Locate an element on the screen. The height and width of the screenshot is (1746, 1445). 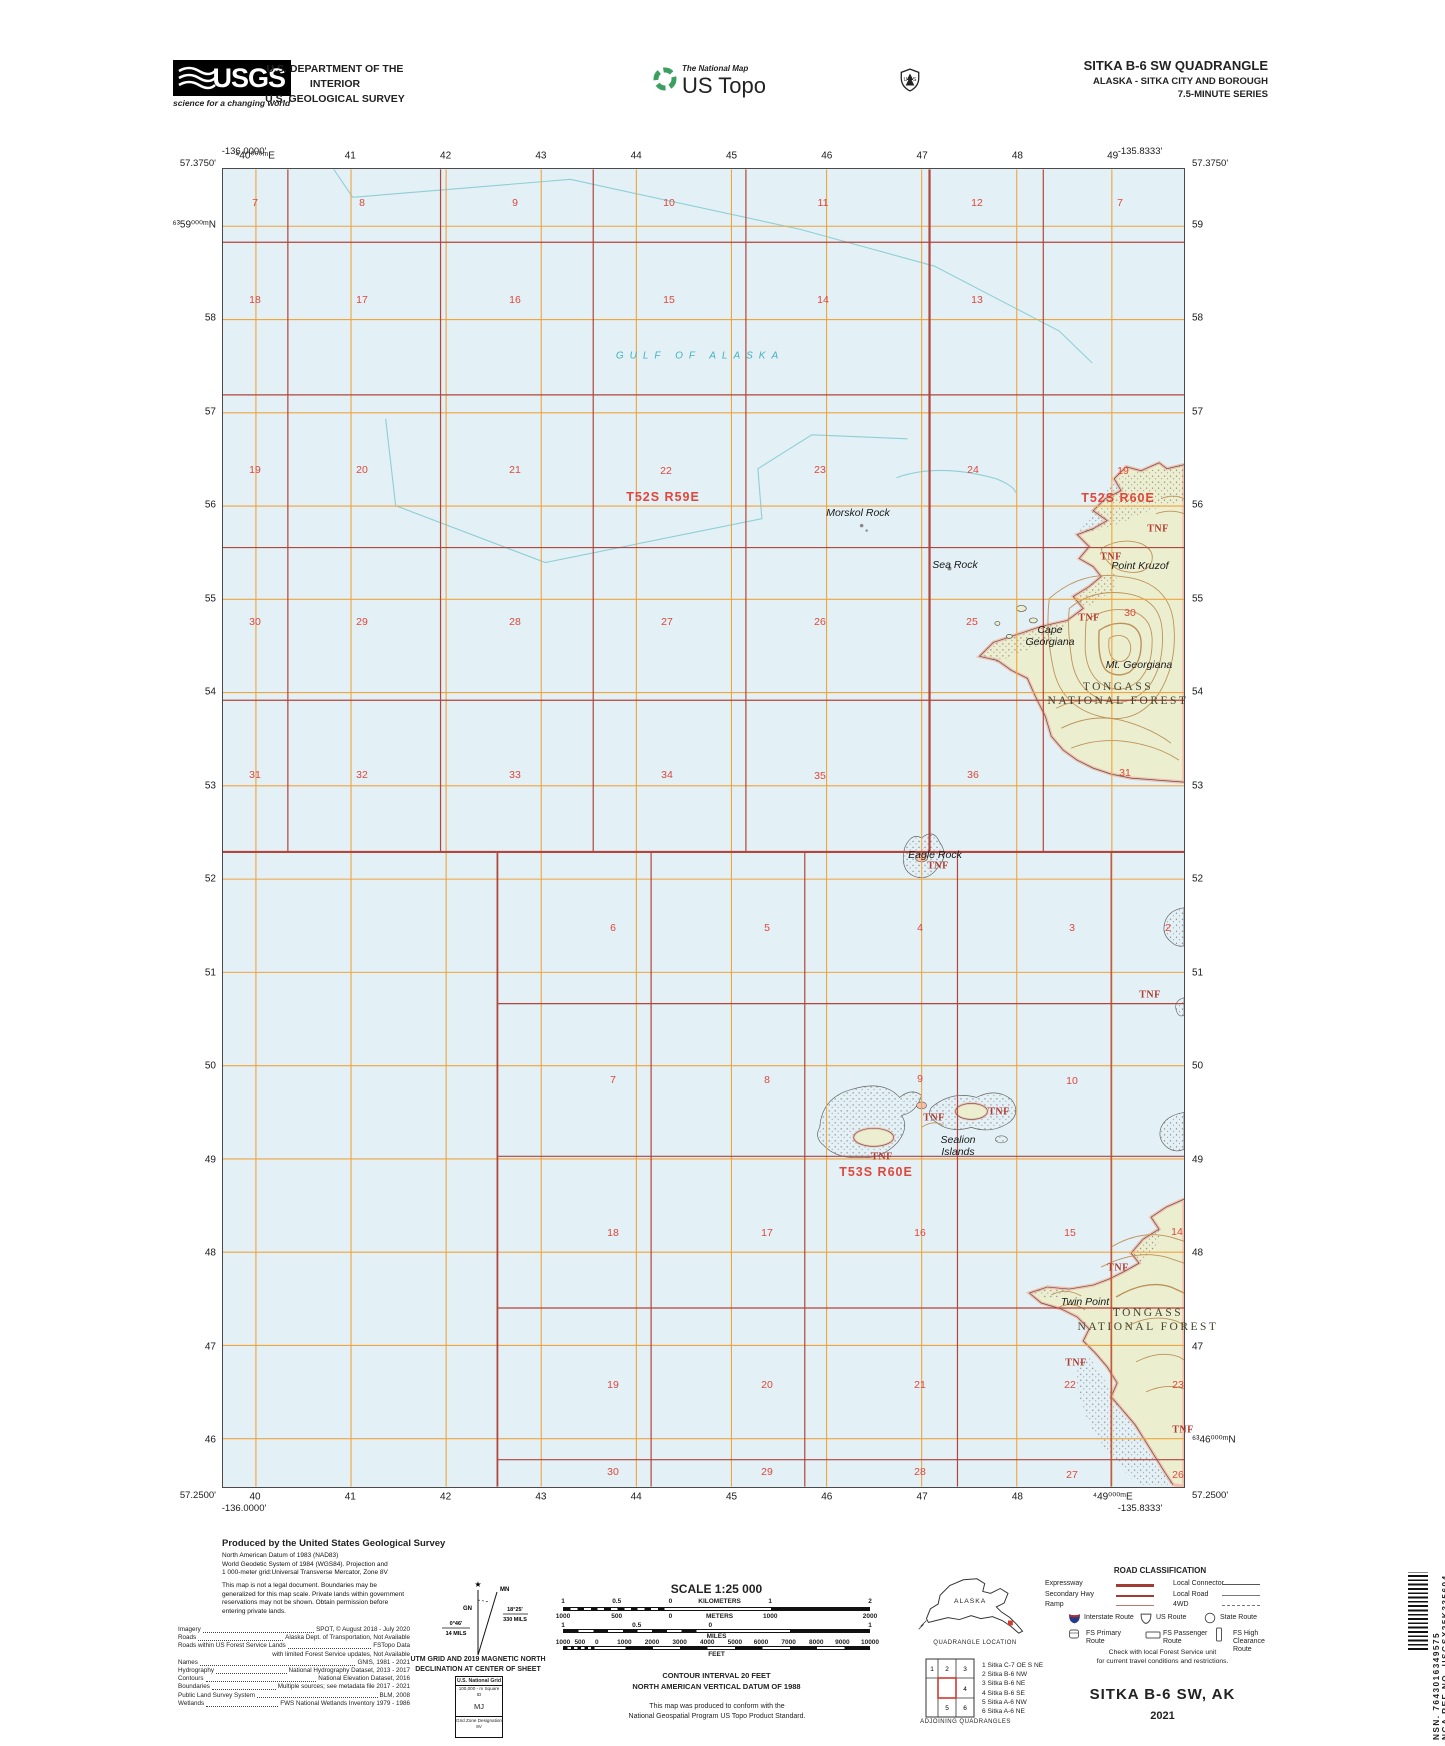
adjoining-quad-name: 1 Sitka C-7 OE S NE is located at coordinates (1013, 1665).